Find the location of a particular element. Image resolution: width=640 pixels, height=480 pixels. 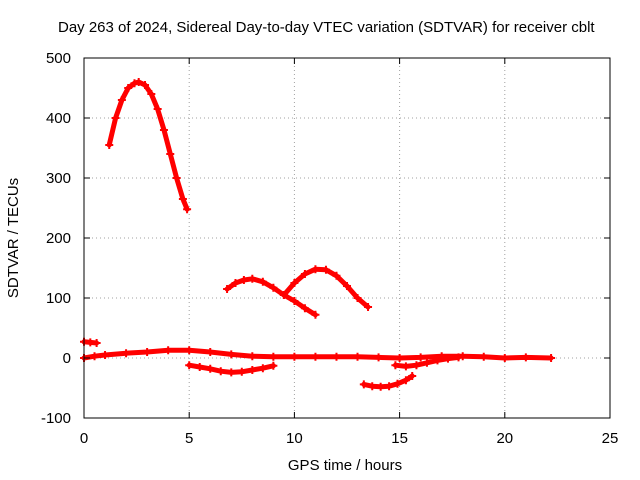

y-tick-label: 0 is located at coordinates (67, 358).